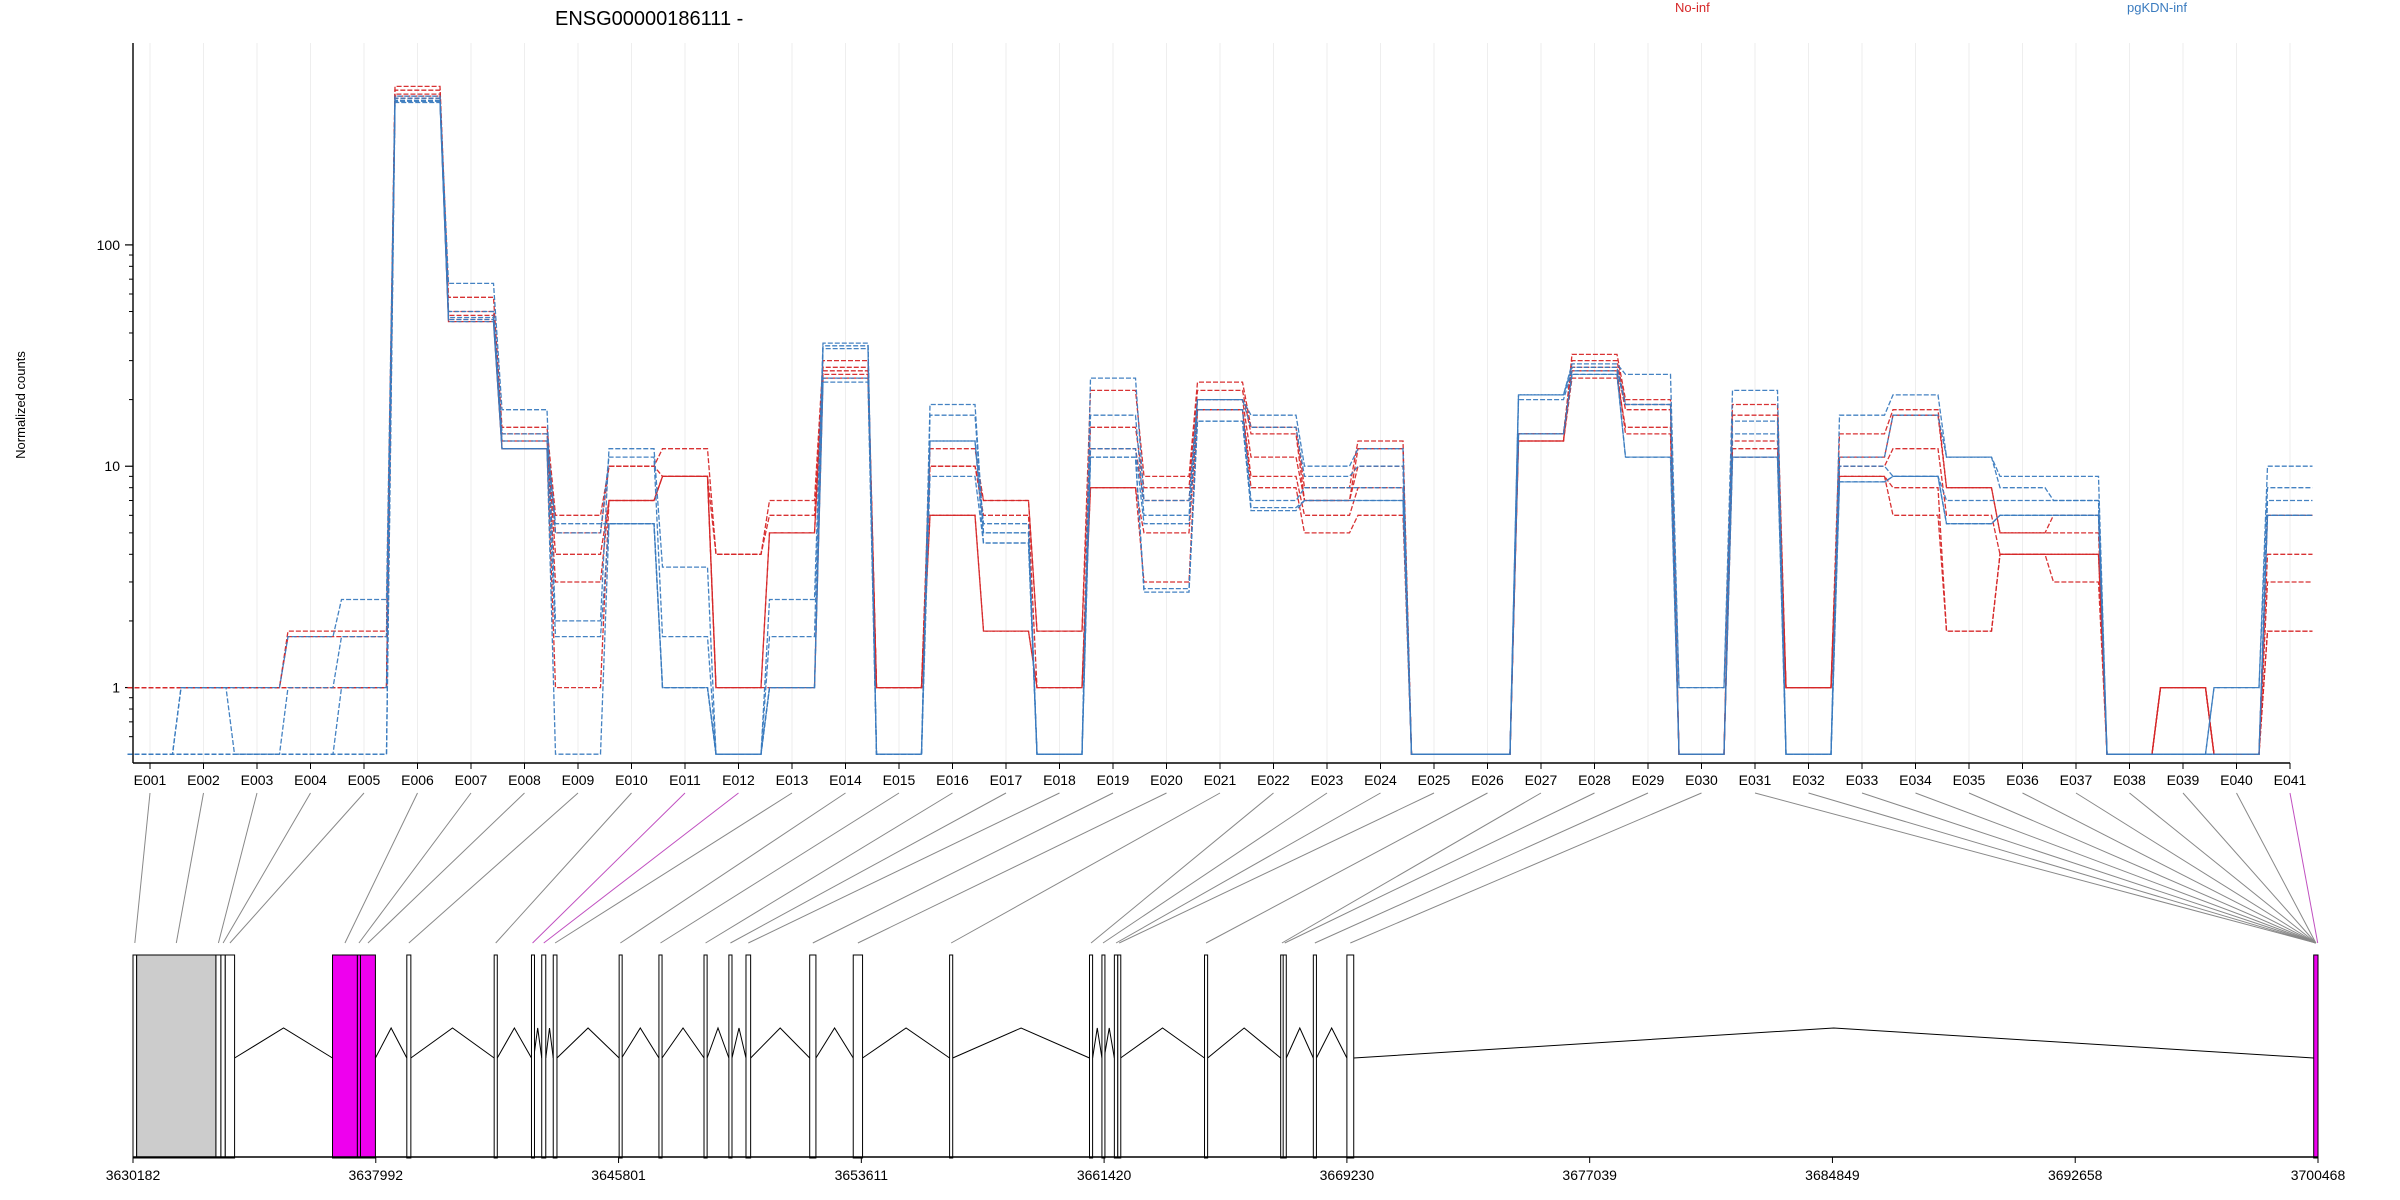 This screenshot has height=1200, width=2400. What do you see at coordinates (150, 780) in the screenshot?
I see `x-tick-label-e001: E001` at bounding box center [150, 780].